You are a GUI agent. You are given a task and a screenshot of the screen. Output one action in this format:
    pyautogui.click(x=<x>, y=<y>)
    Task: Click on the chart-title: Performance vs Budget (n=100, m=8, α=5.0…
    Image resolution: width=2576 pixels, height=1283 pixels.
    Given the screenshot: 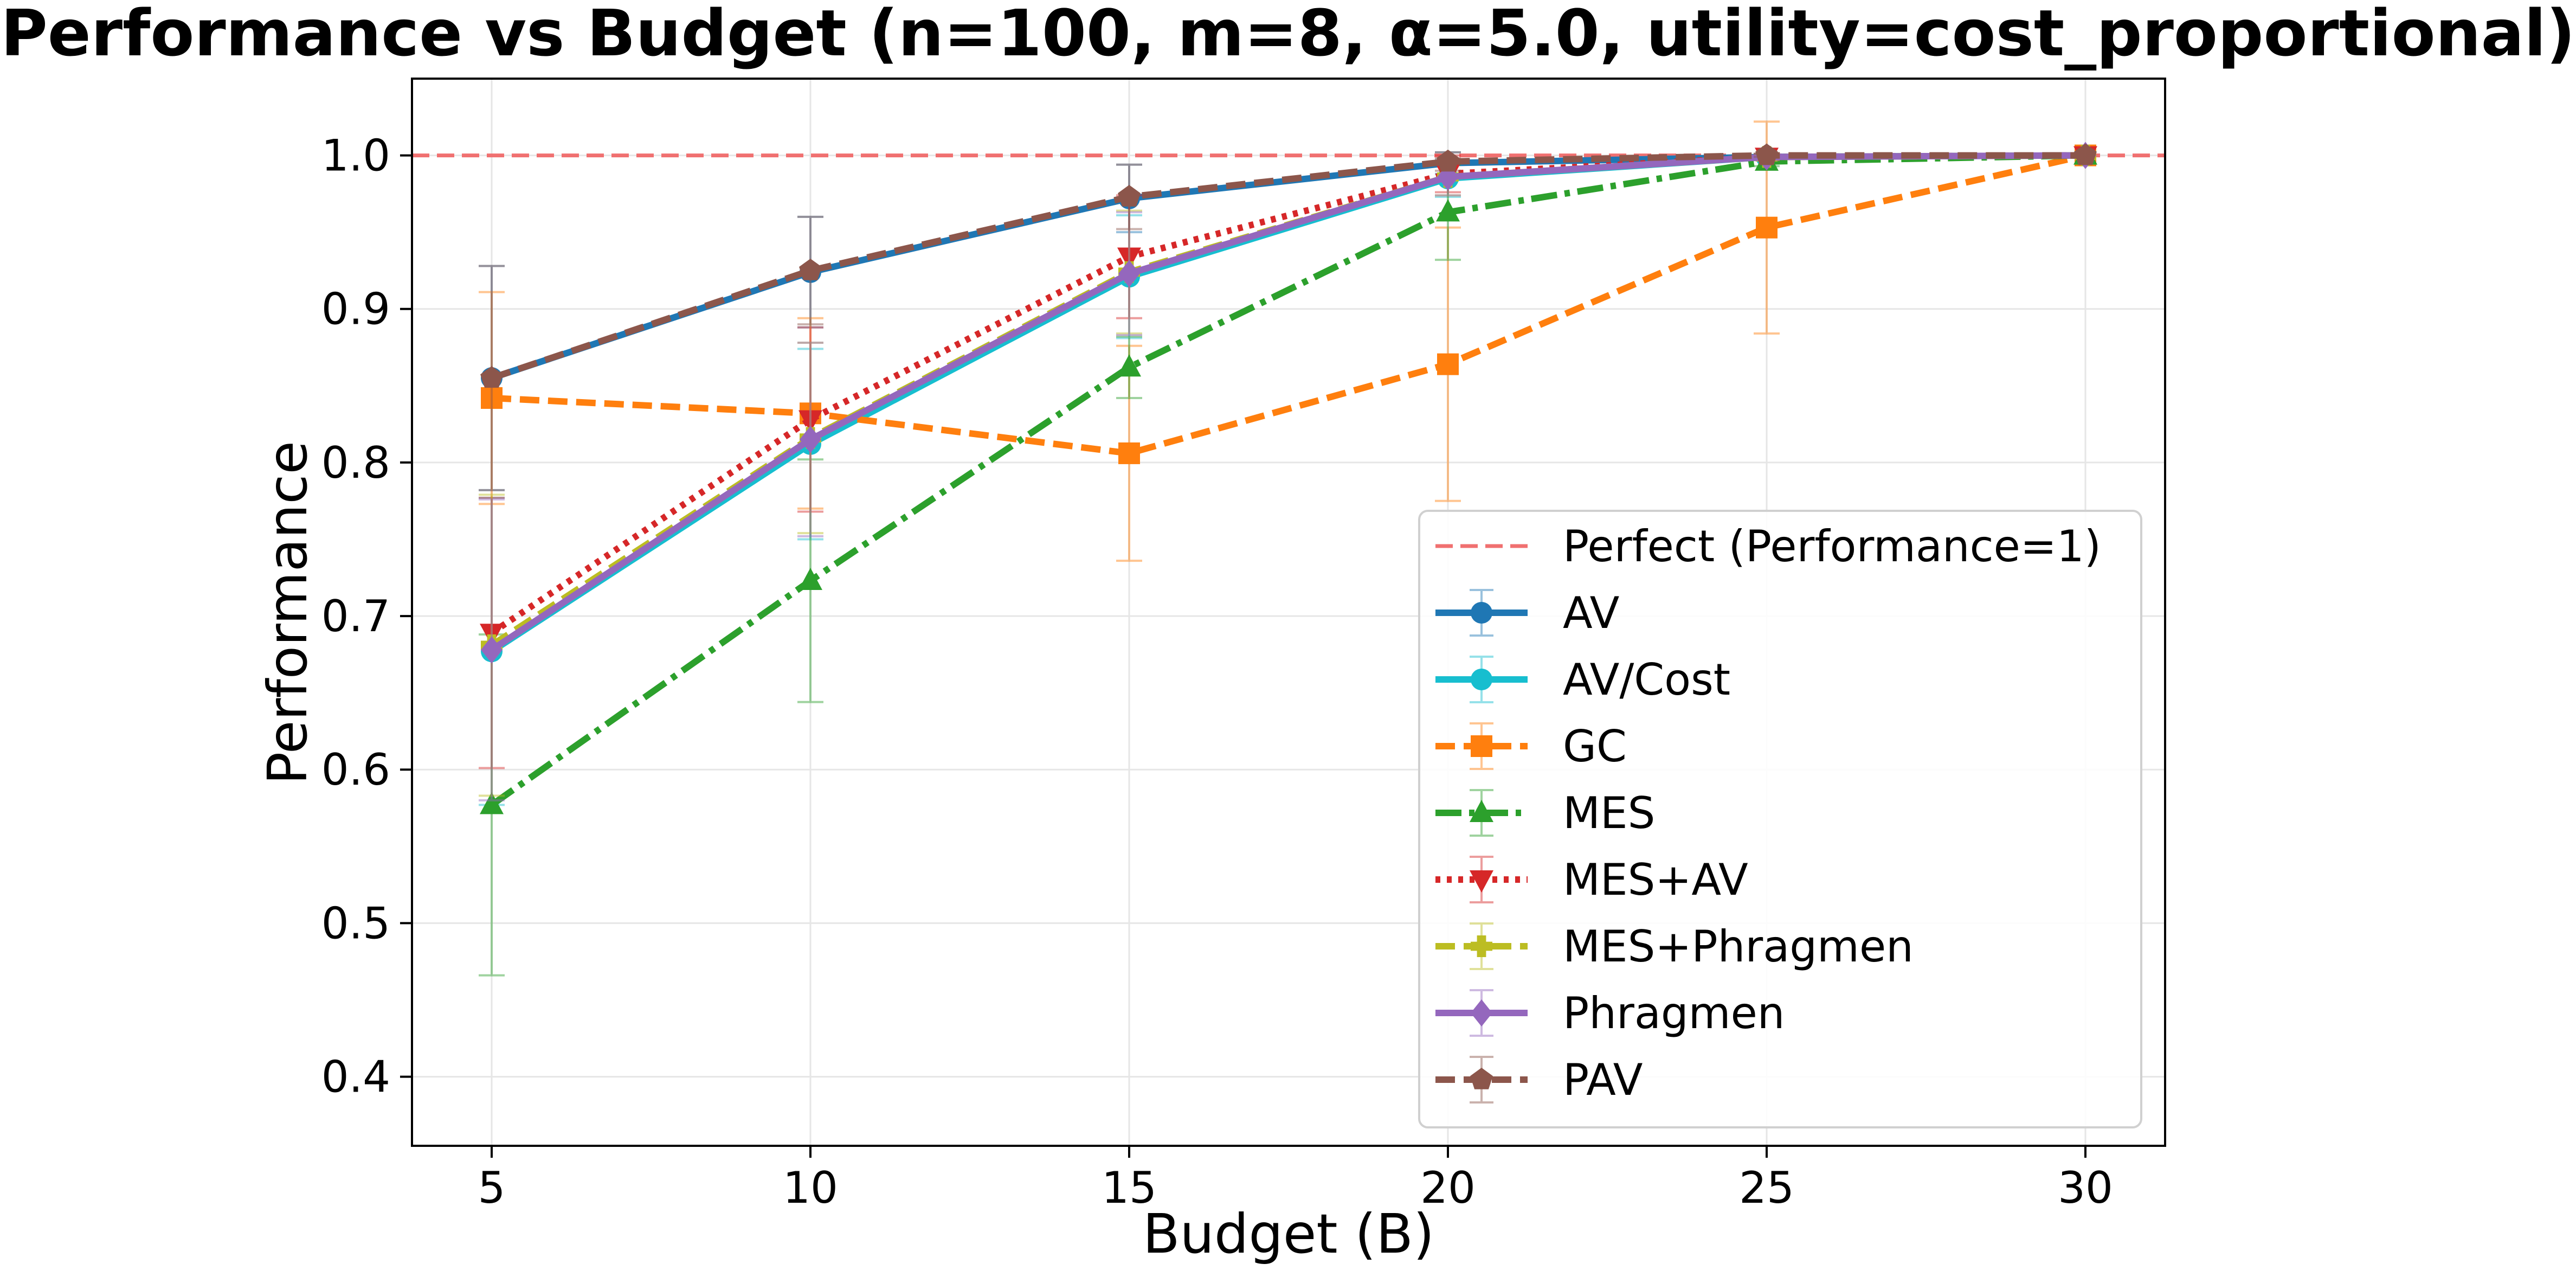 What is the action you would take?
    pyautogui.click(x=1288, y=35)
    